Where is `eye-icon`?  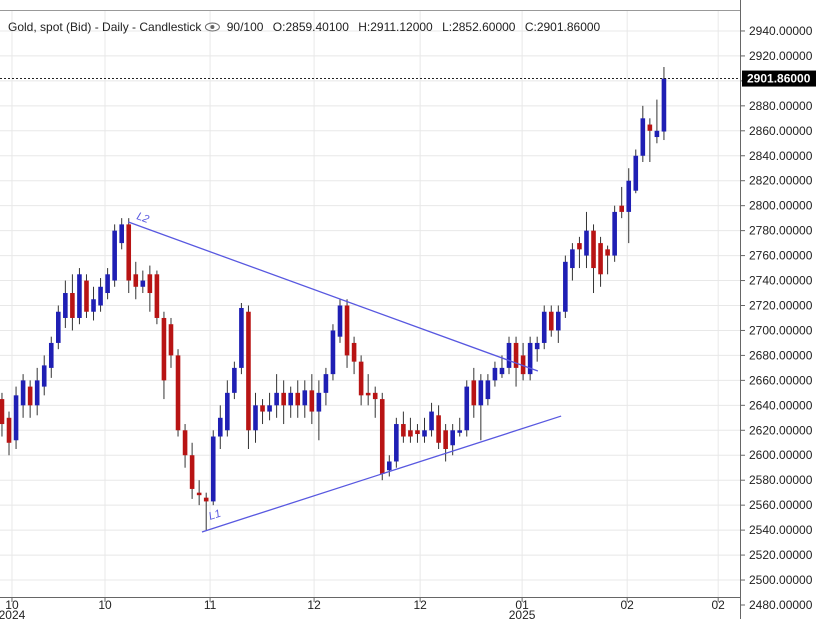 eye-icon is located at coordinates (212, 27).